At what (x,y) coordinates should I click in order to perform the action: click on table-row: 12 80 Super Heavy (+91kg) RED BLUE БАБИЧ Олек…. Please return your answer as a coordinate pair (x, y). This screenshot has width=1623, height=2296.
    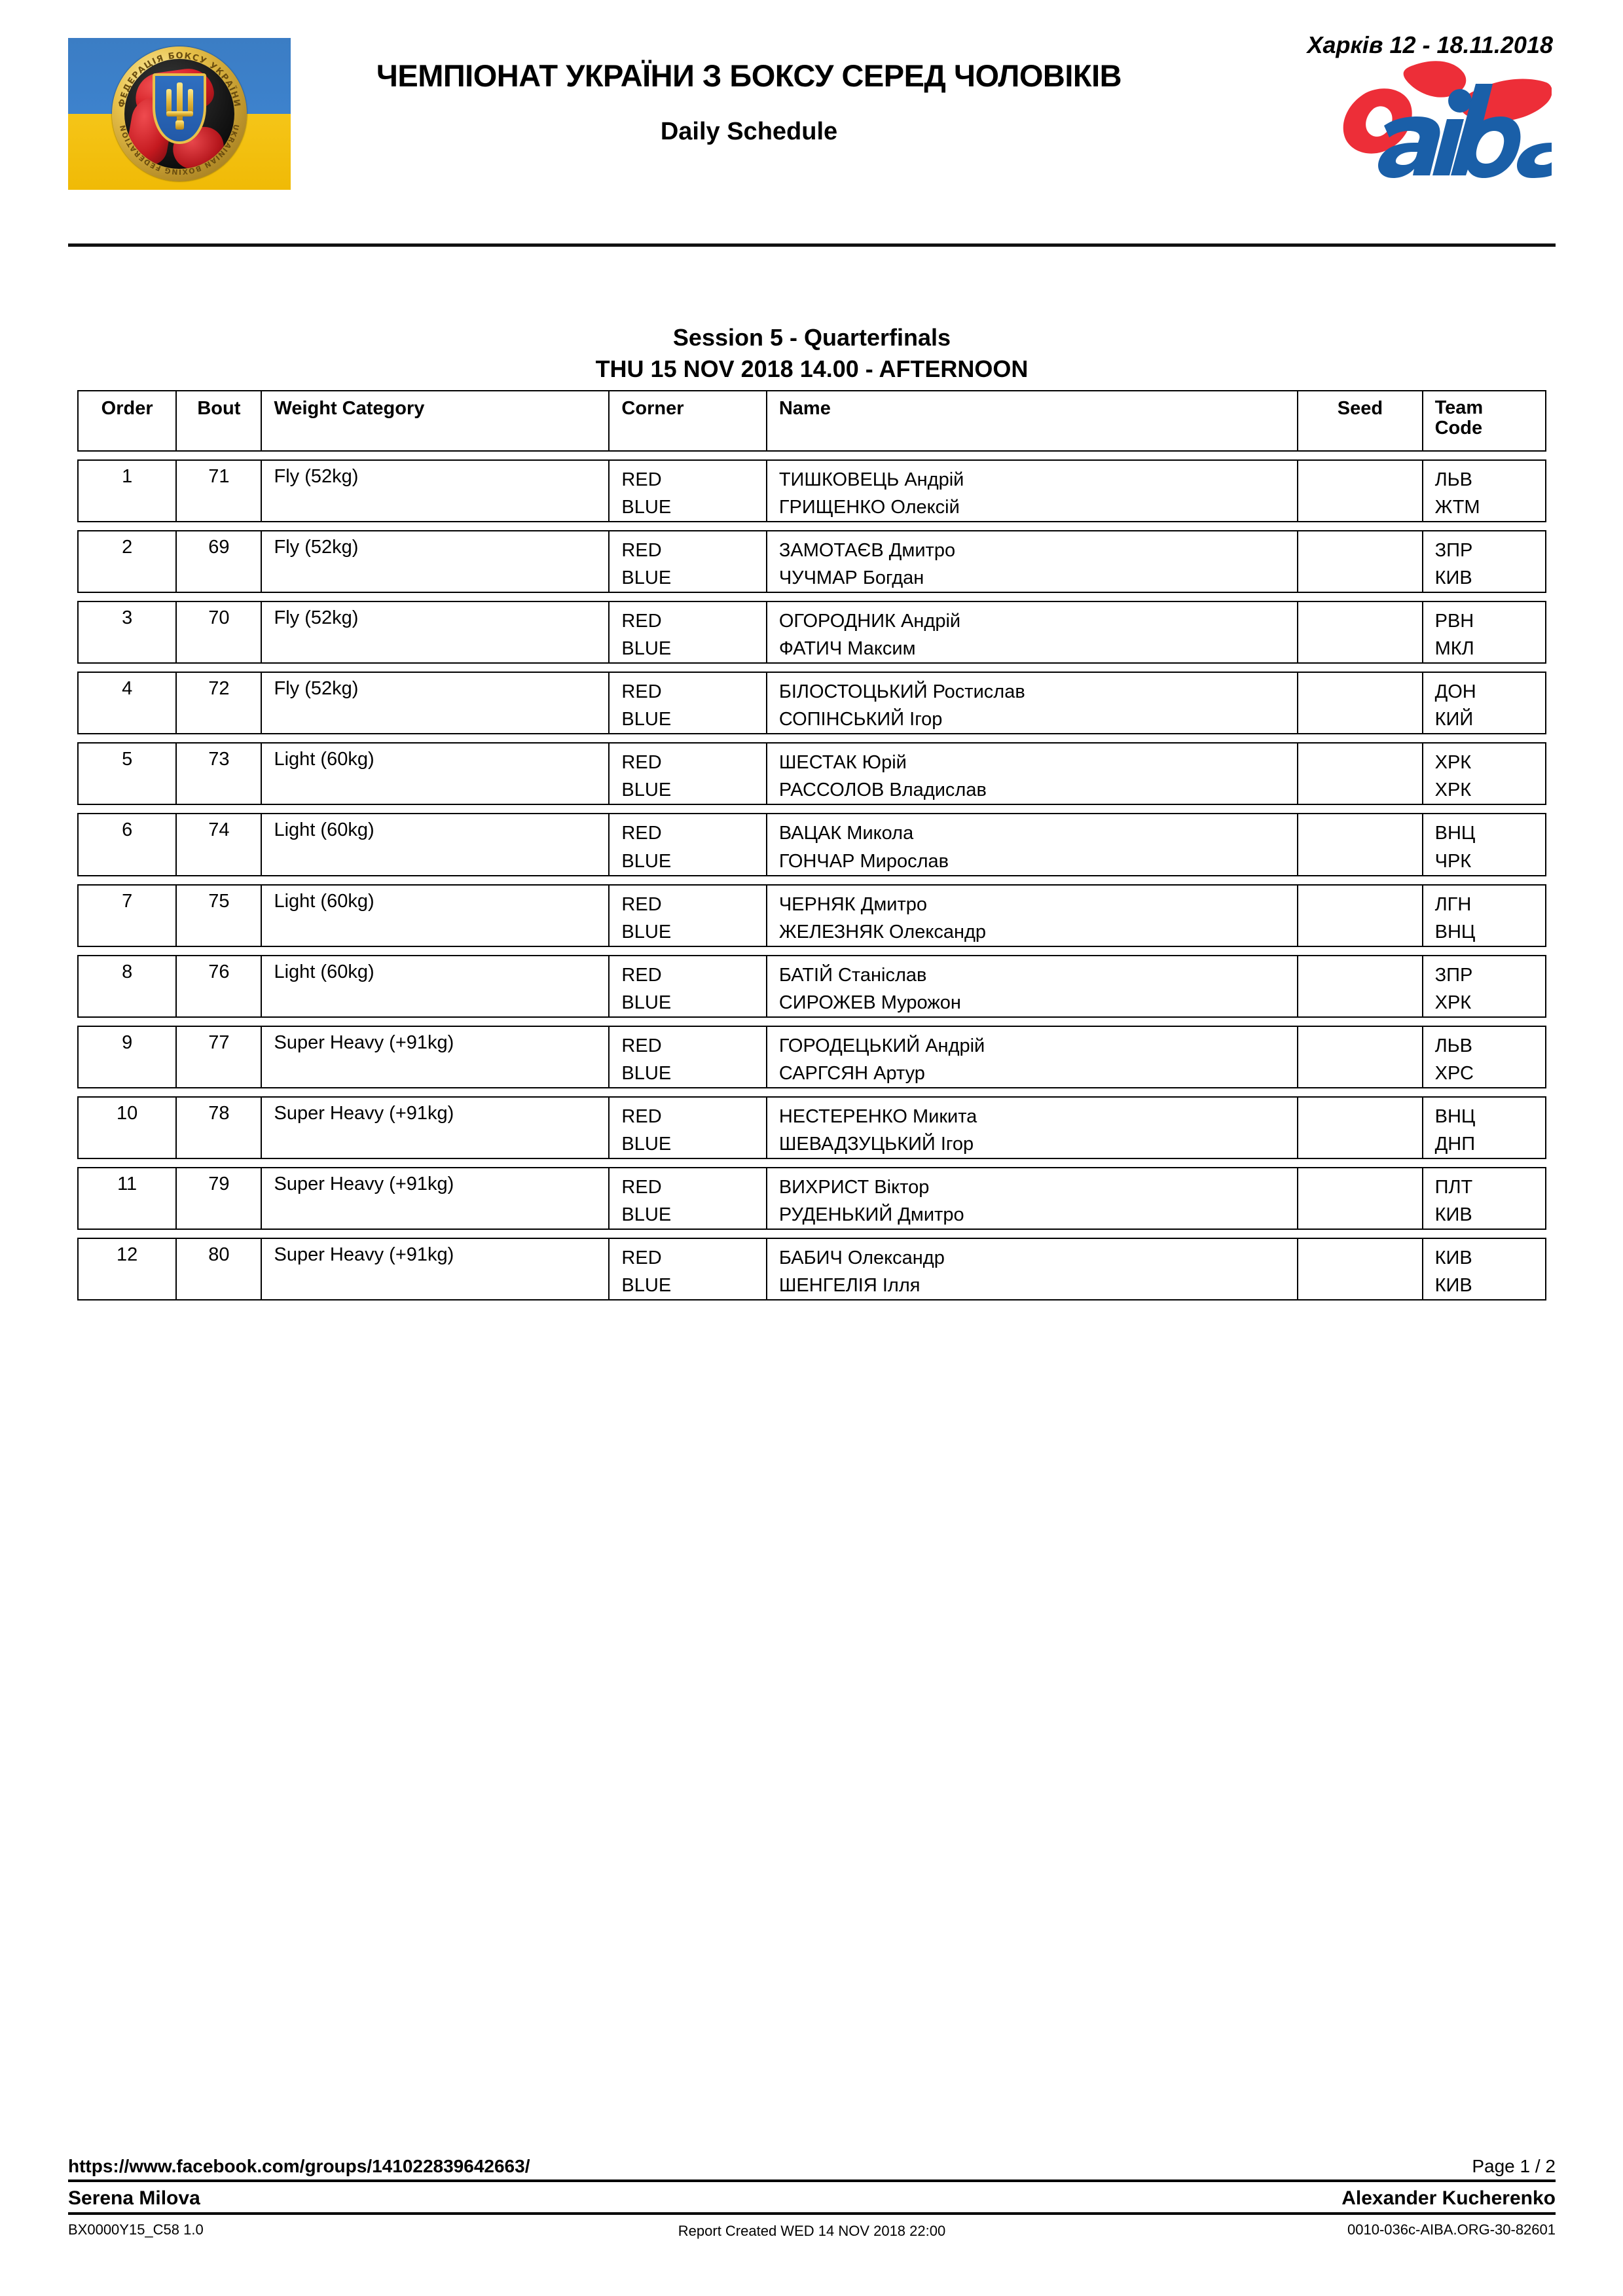
    Looking at the image, I should click on (812, 1269).